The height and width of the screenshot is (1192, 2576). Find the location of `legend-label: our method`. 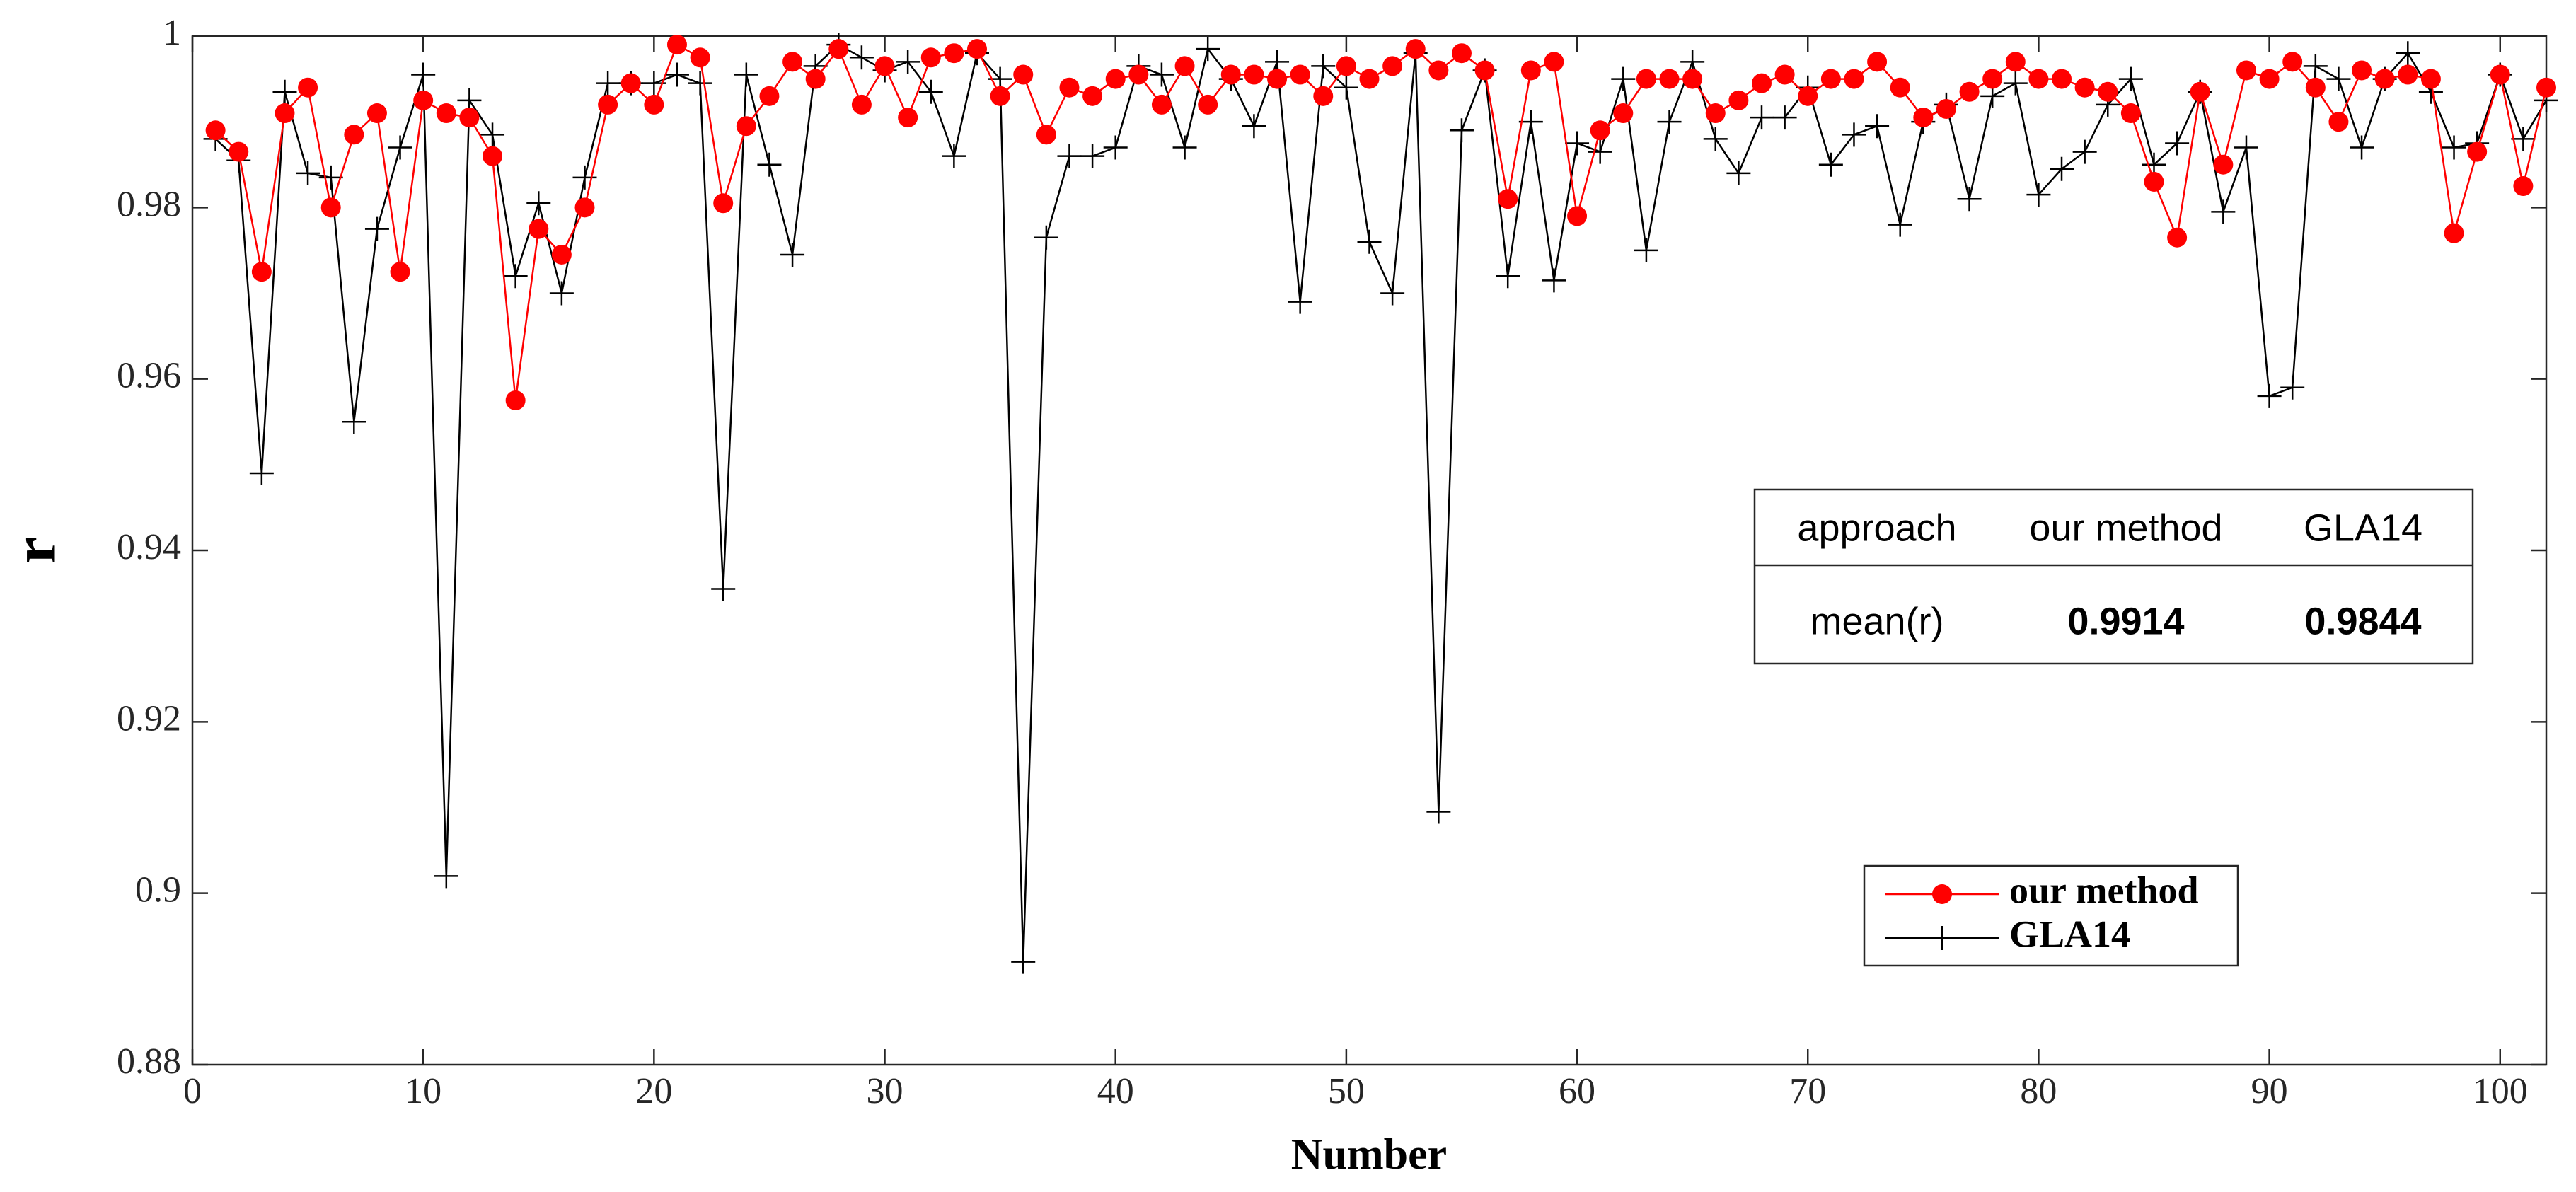

legend-label: our method is located at coordinates (2104, 890).